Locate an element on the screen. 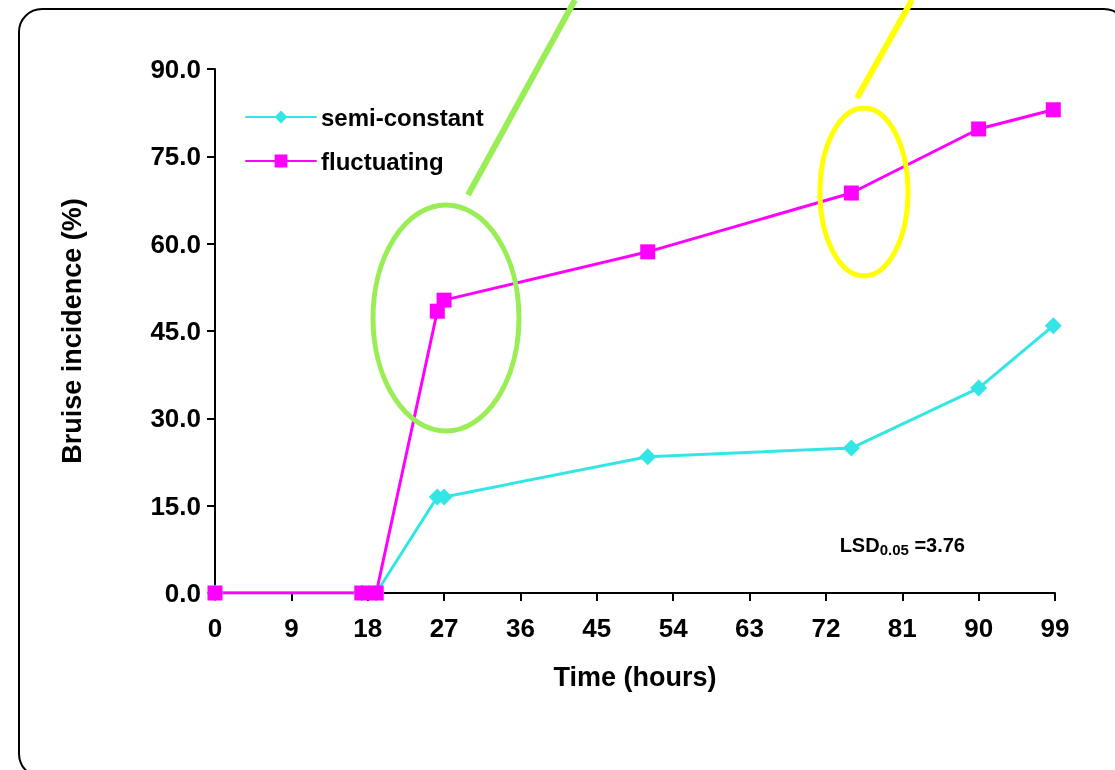 The width and height of the screenshot is (1115, 770). x-tick-label: 9 is located at coordinates (291, 628).